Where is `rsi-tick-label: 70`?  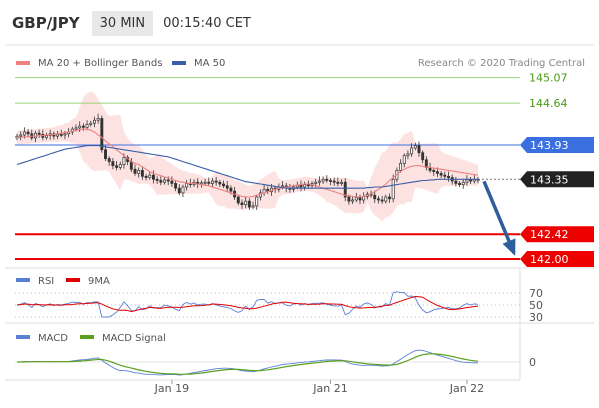 rsi-tick-label: 70 is located at coordinates (536, 293).